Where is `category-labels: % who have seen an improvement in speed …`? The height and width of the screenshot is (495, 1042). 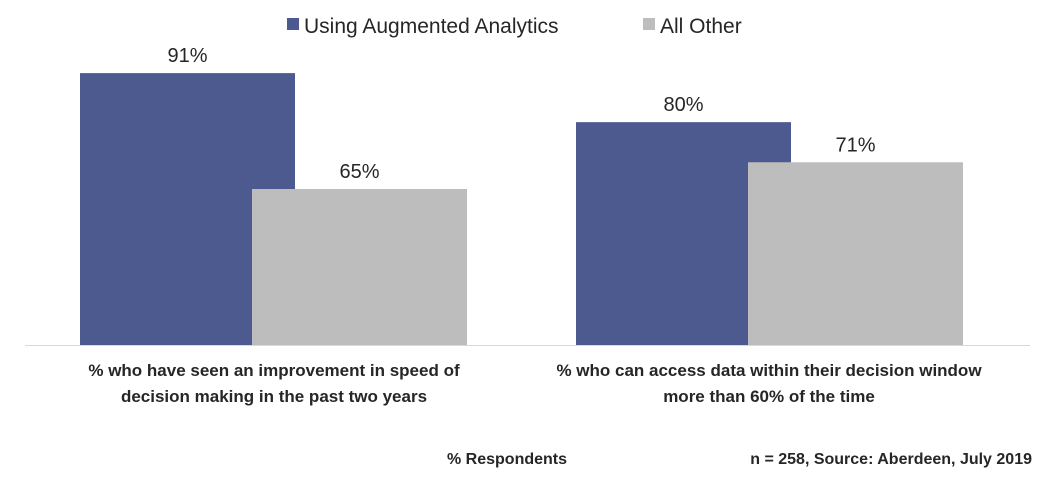 category-labels: % who have seen an improvement in speed … is located at coordinates (535, 383).